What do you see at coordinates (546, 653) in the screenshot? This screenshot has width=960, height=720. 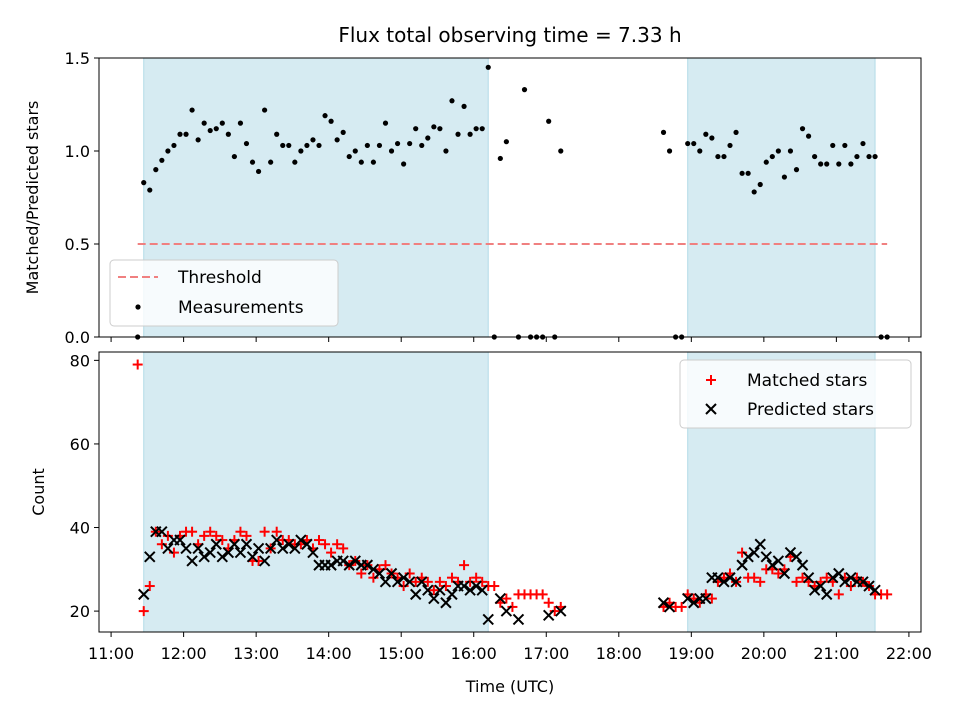 I see `x-tick-label: 17:00` at bounding box center [546, 653].